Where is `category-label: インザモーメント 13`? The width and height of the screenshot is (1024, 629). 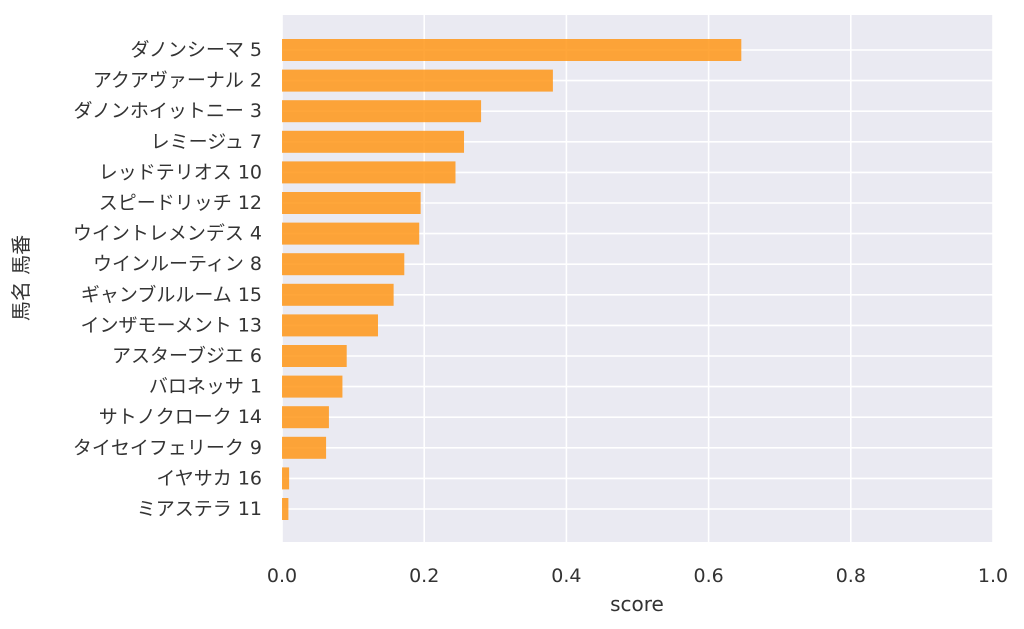 category-label: インザモーメント 13 is located at coordinates (171, 325).